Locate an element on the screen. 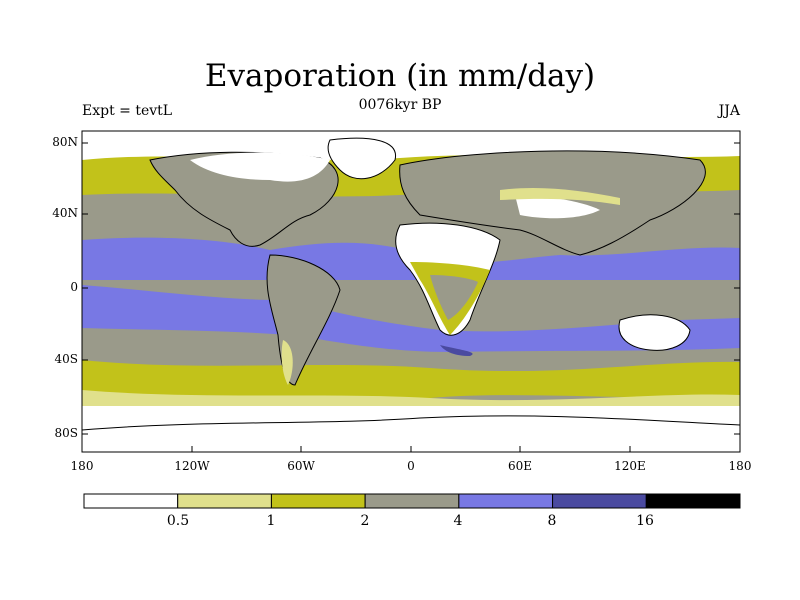 This screenshot has width=800, height=600. lat-label-80s: 80S is located at coordinates (66, 433).